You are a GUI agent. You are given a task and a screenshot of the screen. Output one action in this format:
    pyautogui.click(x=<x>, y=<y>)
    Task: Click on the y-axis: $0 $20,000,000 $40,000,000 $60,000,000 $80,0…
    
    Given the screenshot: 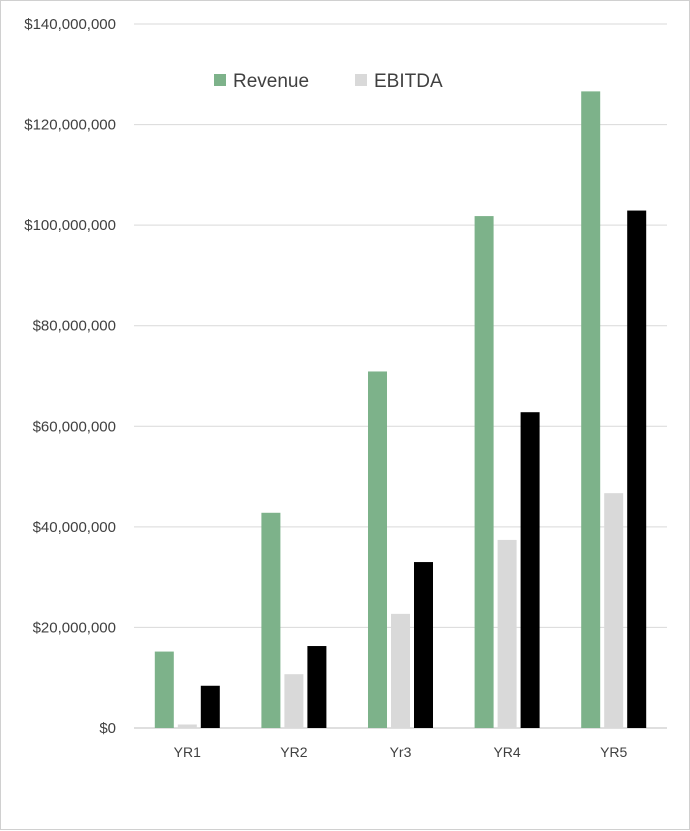 What is the action you would take?
    pyautogui.click(x=70, y=376)
    